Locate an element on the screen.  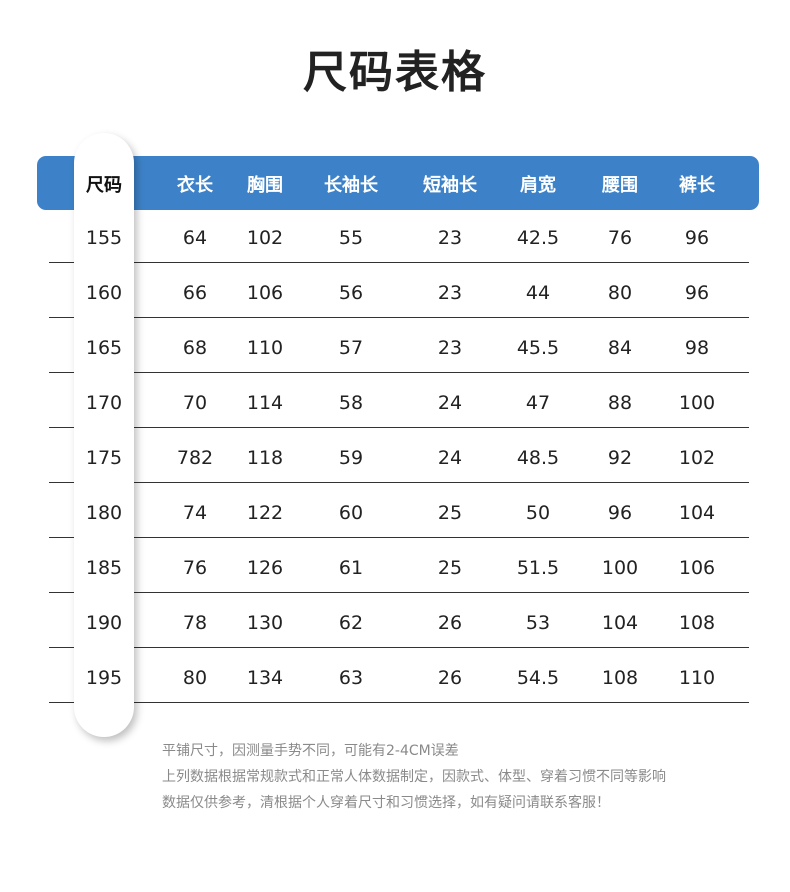
page-title: 尺码表格 is located at coordinates (395, 72).